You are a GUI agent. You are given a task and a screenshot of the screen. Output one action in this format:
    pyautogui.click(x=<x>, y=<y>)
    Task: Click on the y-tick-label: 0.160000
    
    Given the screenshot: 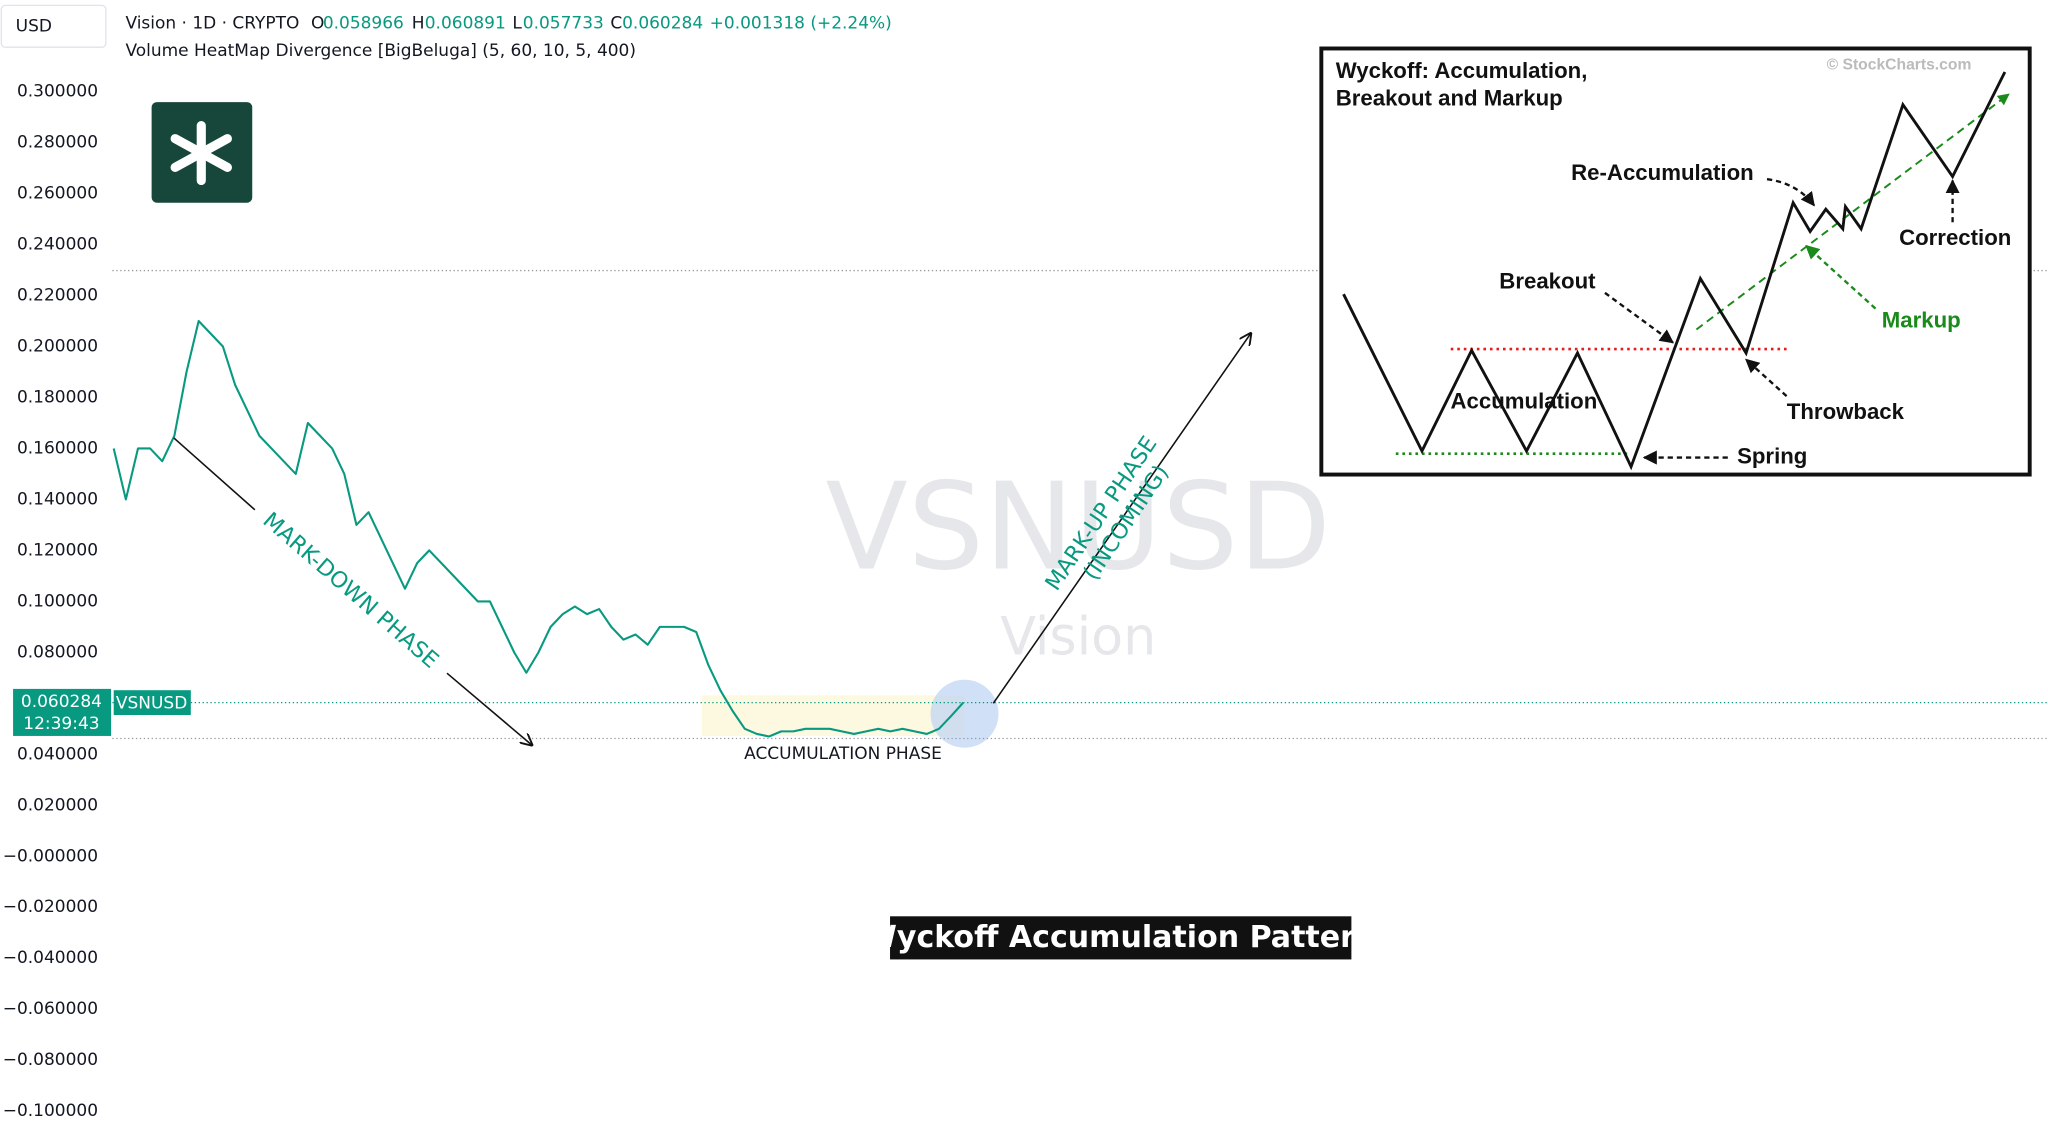 What is the action you would take?
    pyautogui.click(x=57, y=448)
    